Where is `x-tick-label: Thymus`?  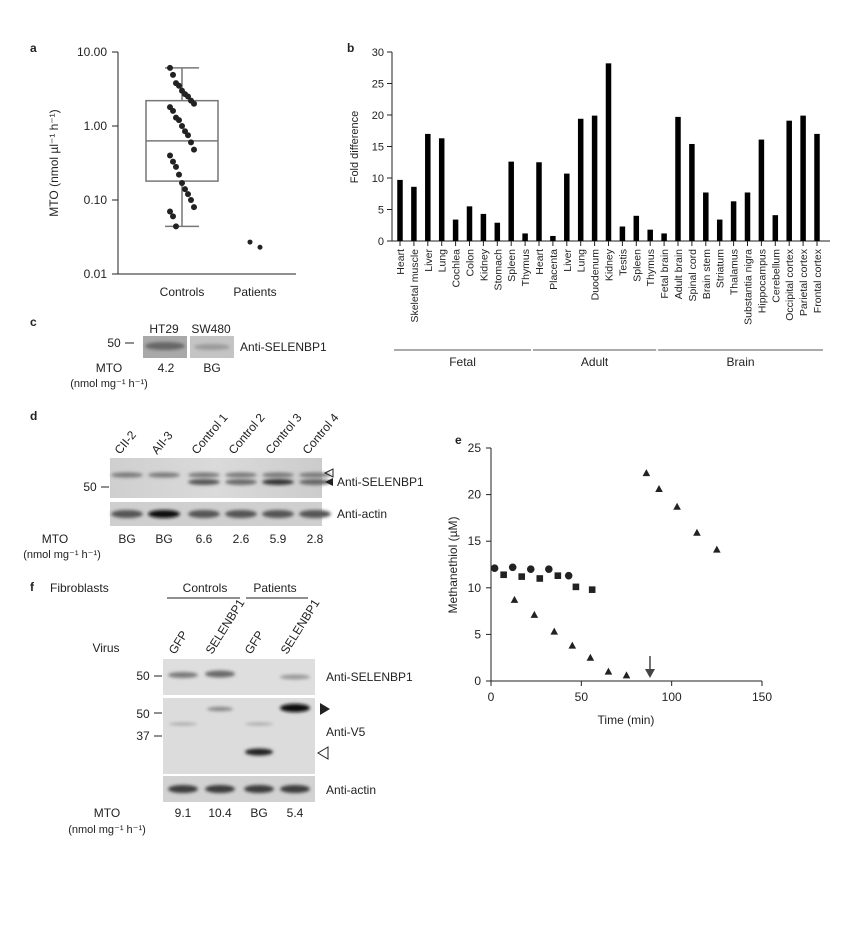
x-tick-label: Thymus is located at coordinates (651, 267).